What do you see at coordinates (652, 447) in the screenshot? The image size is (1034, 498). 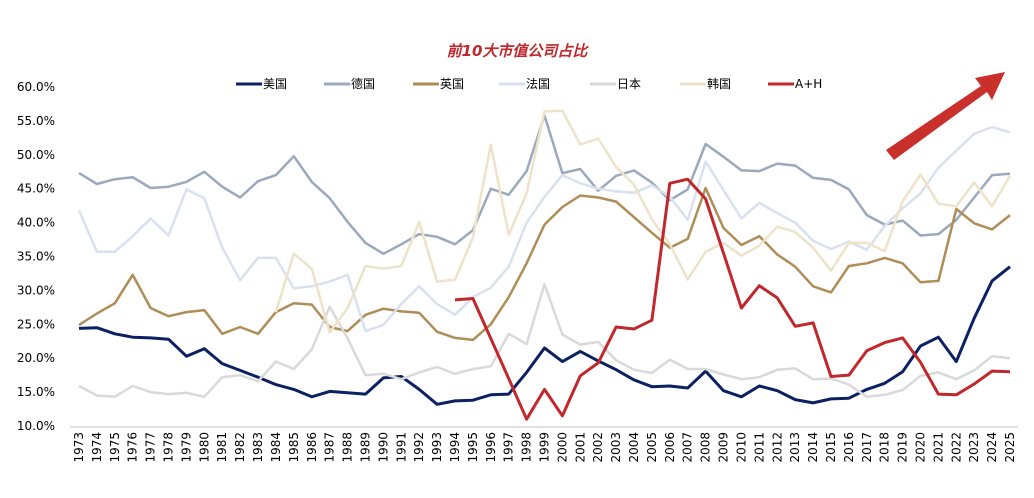 I see `x-tick-label: 2005` at bounding box center [652, 447].